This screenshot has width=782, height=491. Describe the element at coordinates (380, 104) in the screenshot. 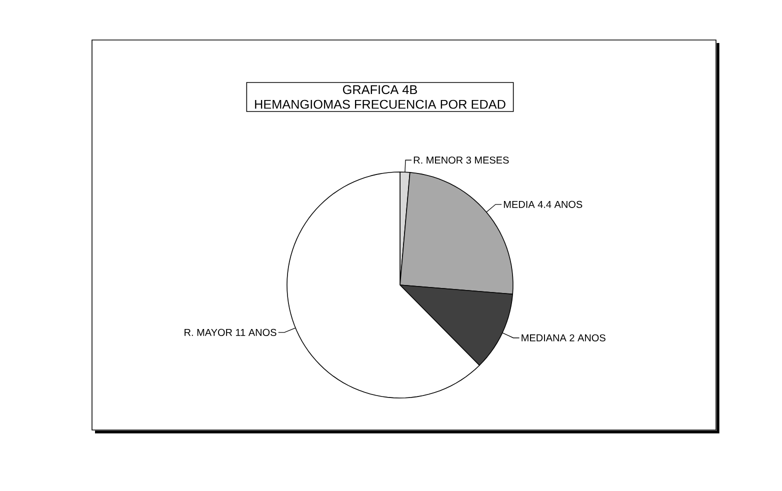

I see `chart-subtitle: HEMANGIOMAS FRECUENCIA POR EDAD` at that location.